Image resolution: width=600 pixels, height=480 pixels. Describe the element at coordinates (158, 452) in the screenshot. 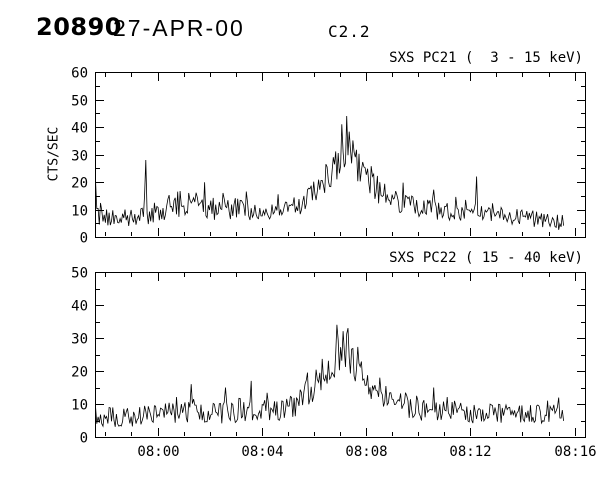

I see `x-tick-label: 08:00` at that location.